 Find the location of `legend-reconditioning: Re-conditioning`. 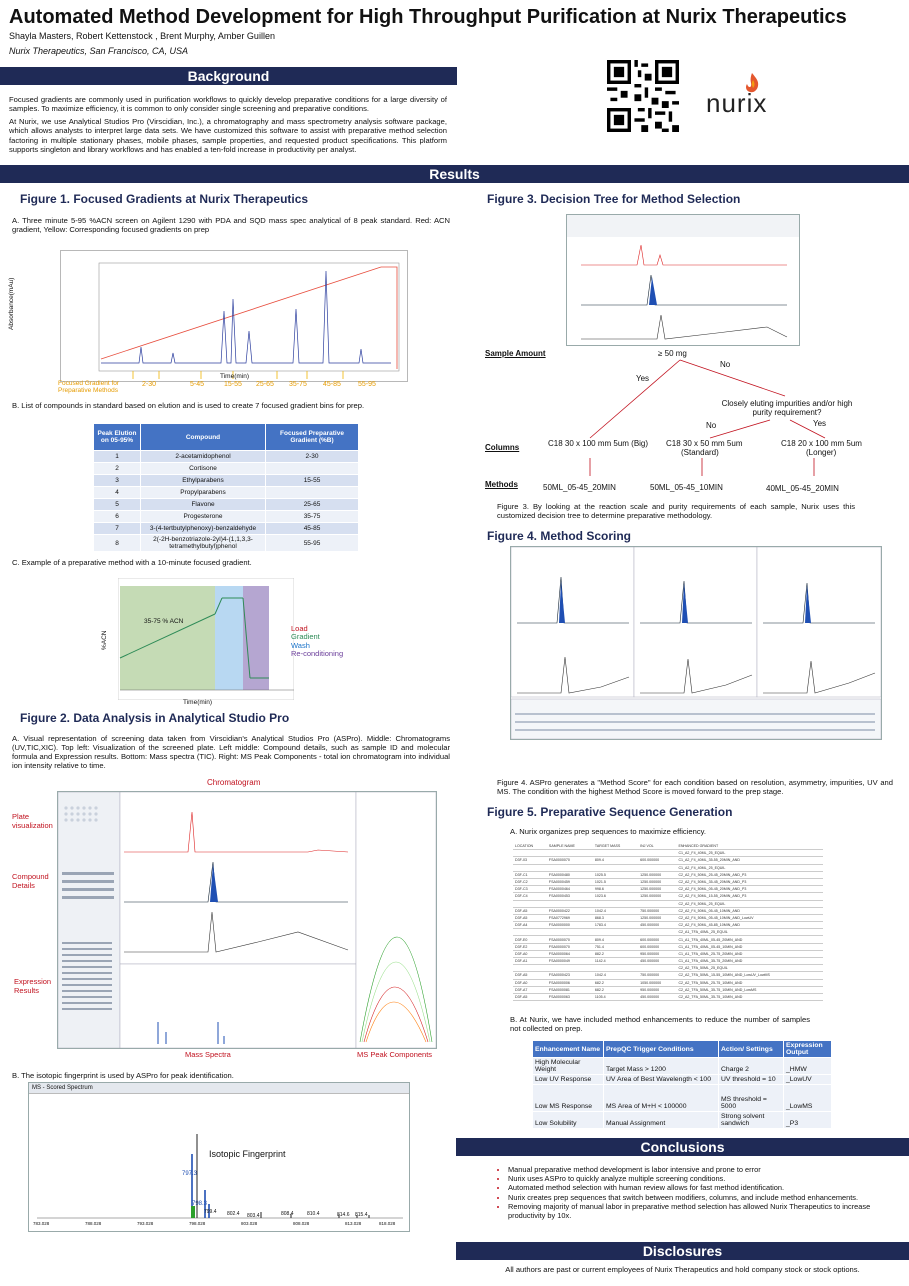

legend-reconditioning: Re-conditioning is located at coordinates (317, 654).